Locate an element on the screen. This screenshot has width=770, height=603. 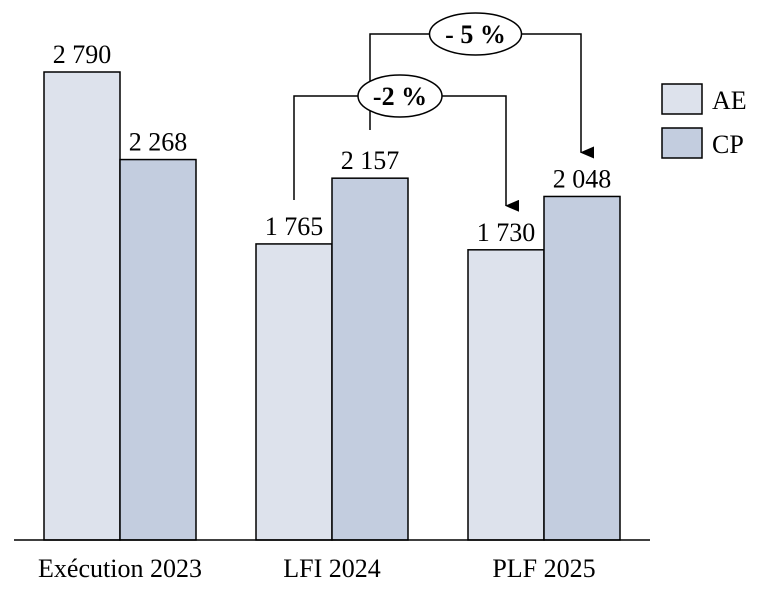
bar-cp-lfi-2024 is located at coordinates (370, 359).